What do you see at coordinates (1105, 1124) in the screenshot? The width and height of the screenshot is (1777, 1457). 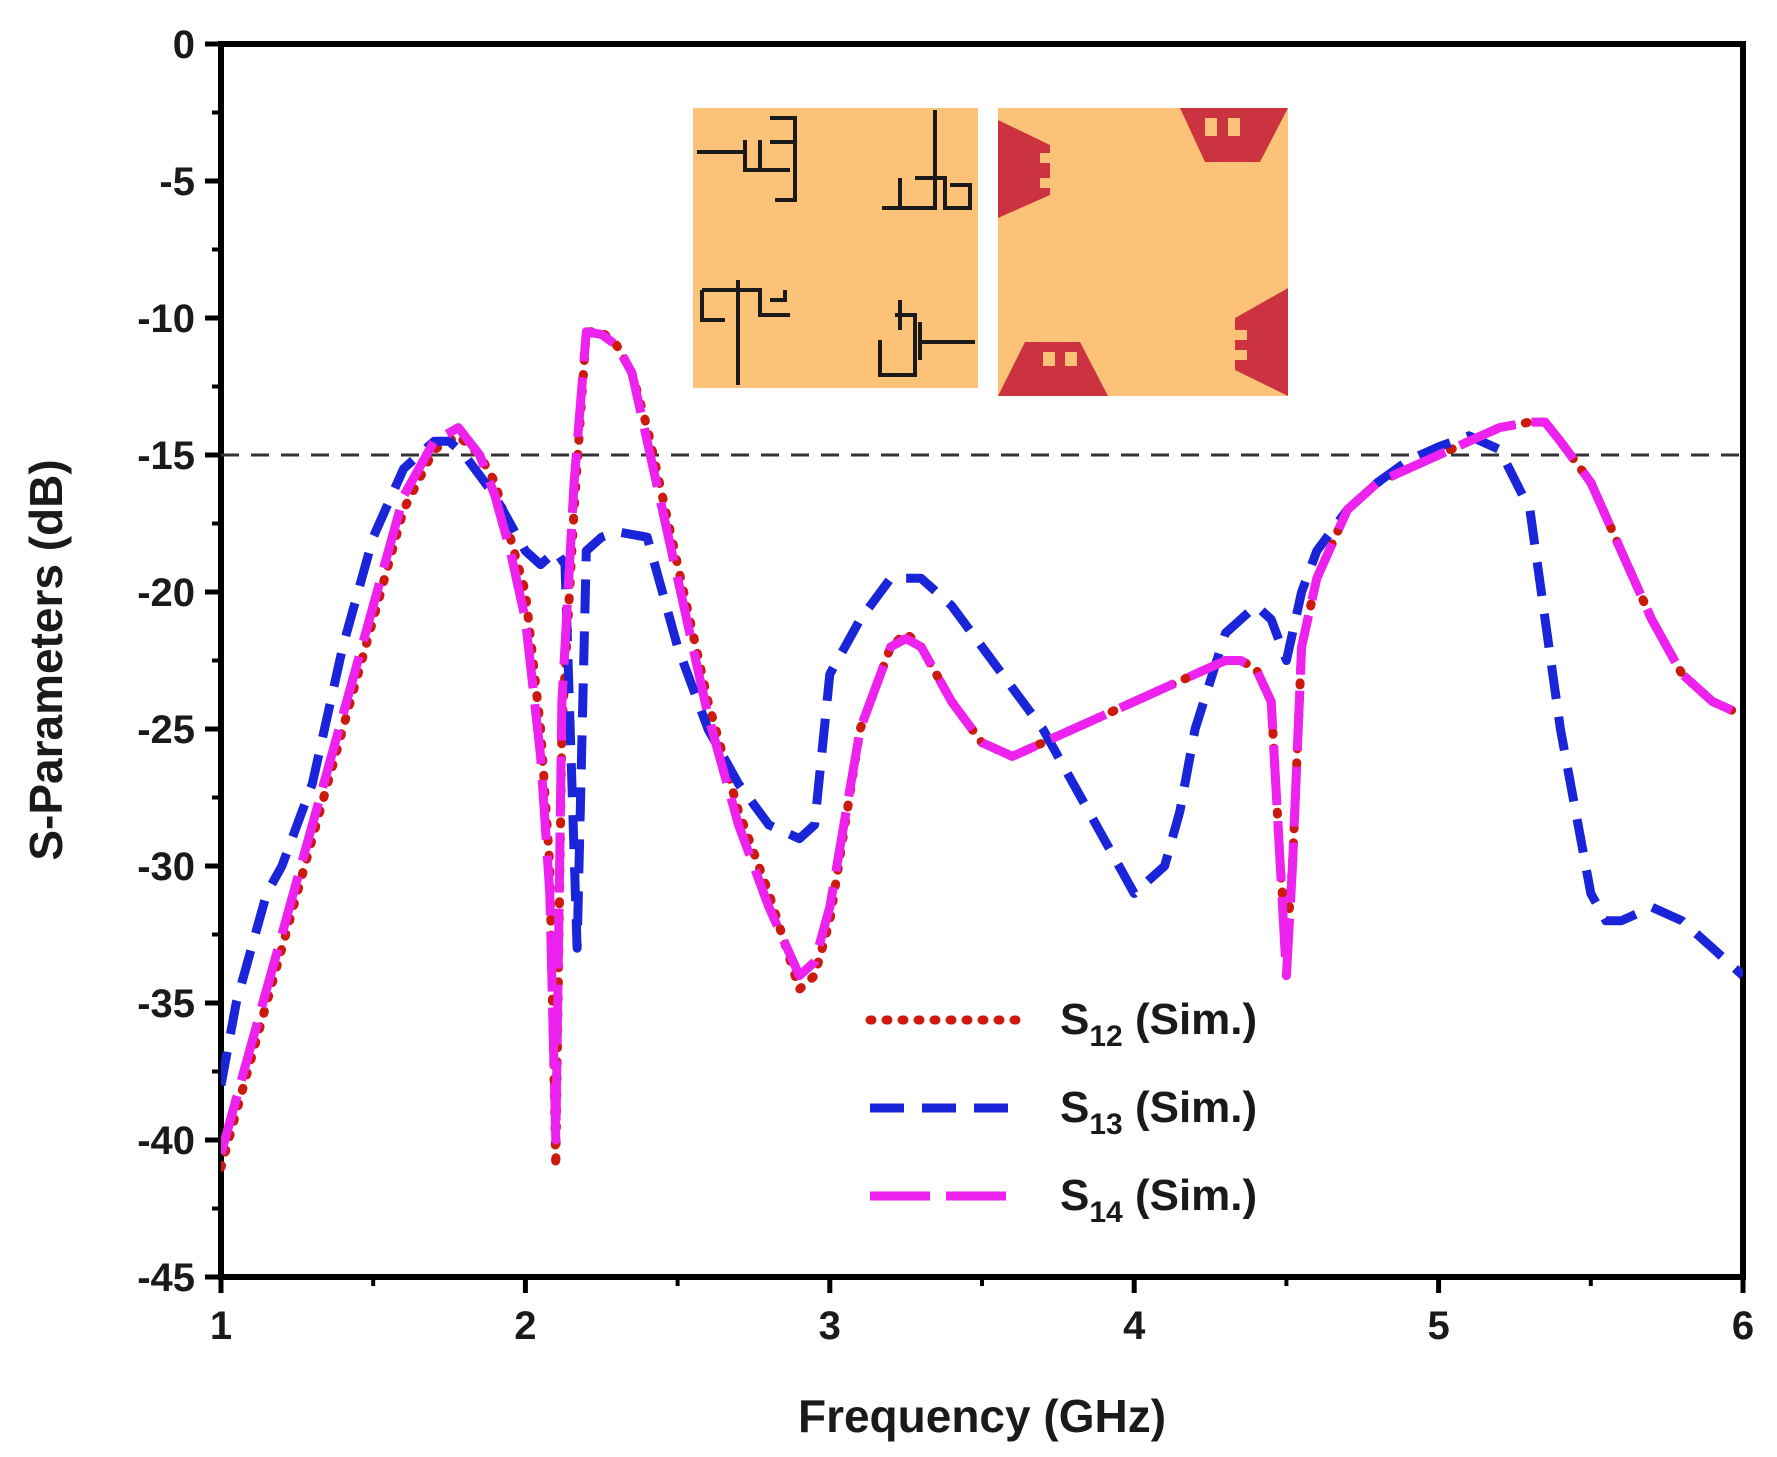 I see `legend-label-sub: 13` at bounding box center [1105, 1124].